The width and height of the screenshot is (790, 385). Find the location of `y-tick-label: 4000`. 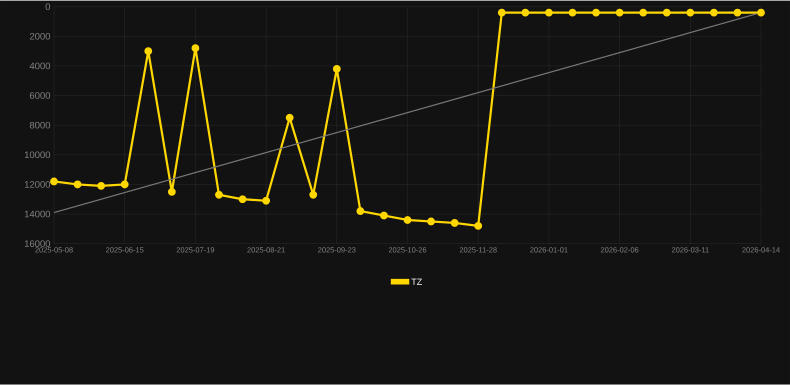

y-tick-label: 4000 is located at coordinates (40, 66).